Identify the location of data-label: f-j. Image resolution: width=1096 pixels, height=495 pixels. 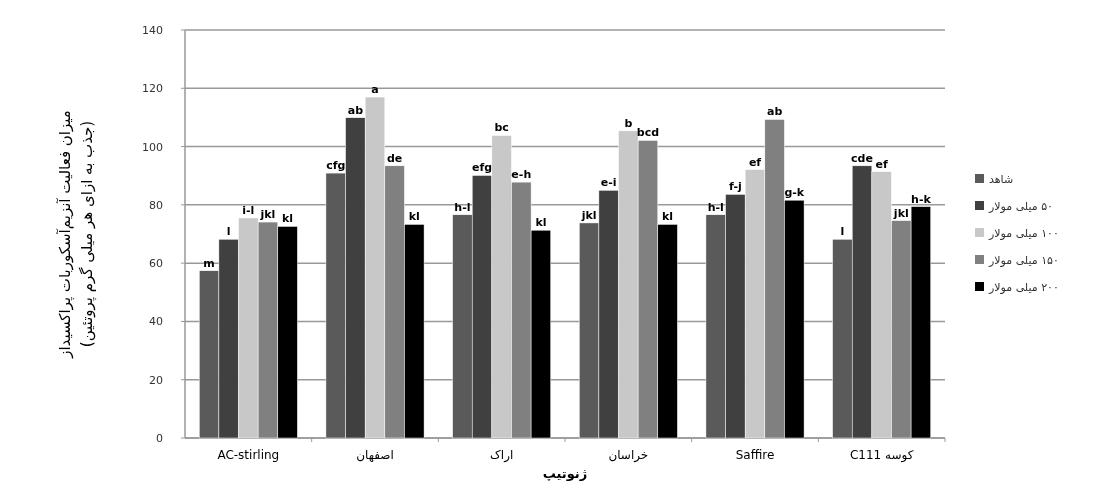
(735, 187).